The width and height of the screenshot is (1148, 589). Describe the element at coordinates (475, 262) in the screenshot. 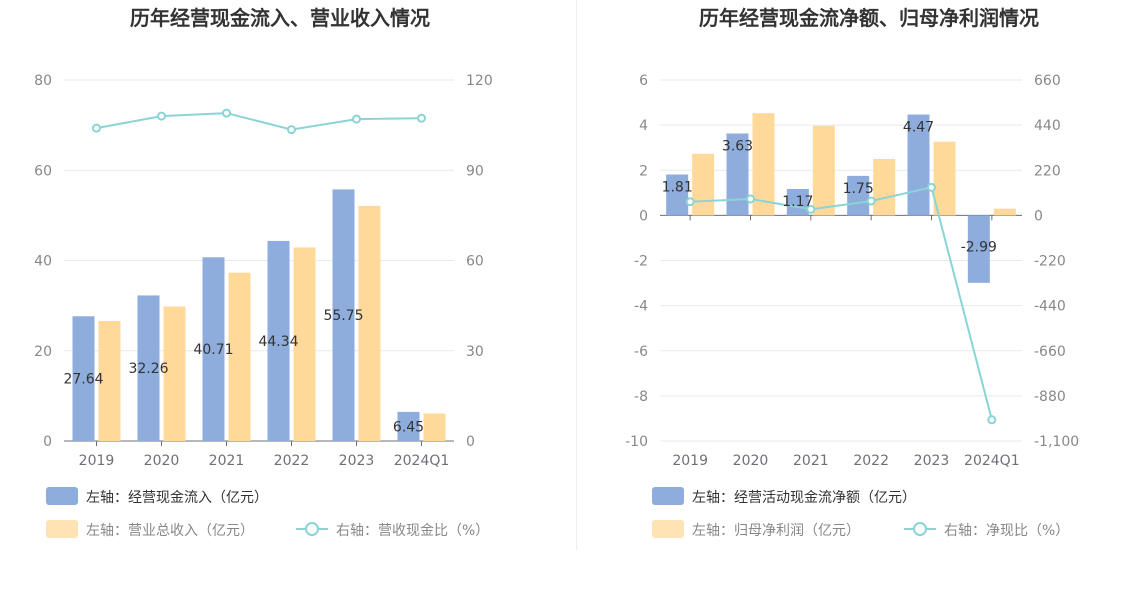

I see `y-right-tick-label: 60` at that location.